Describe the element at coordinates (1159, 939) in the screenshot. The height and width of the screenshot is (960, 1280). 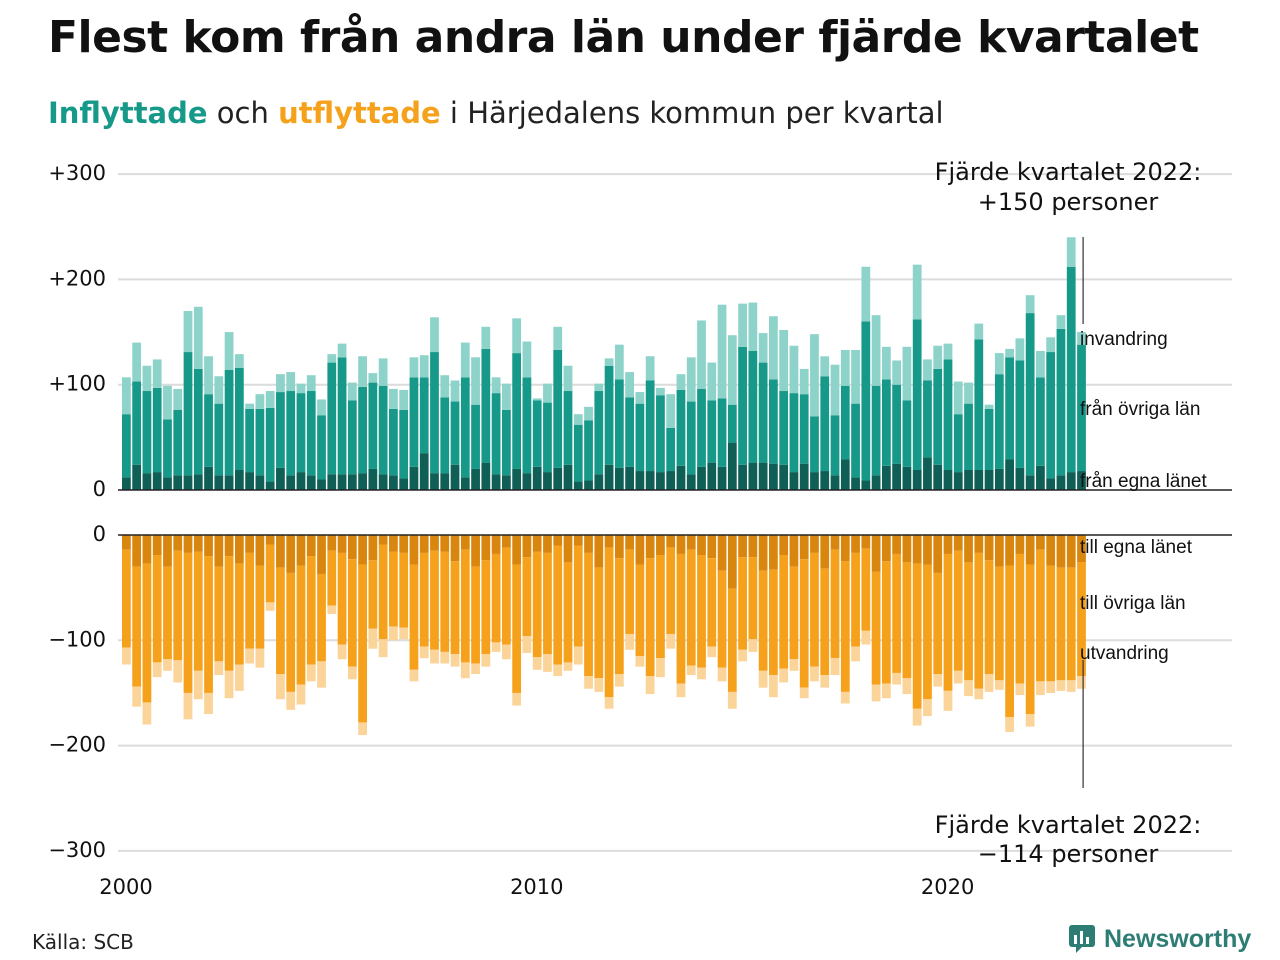
I see `newsworthy-logo: Newsworthy` at that location.